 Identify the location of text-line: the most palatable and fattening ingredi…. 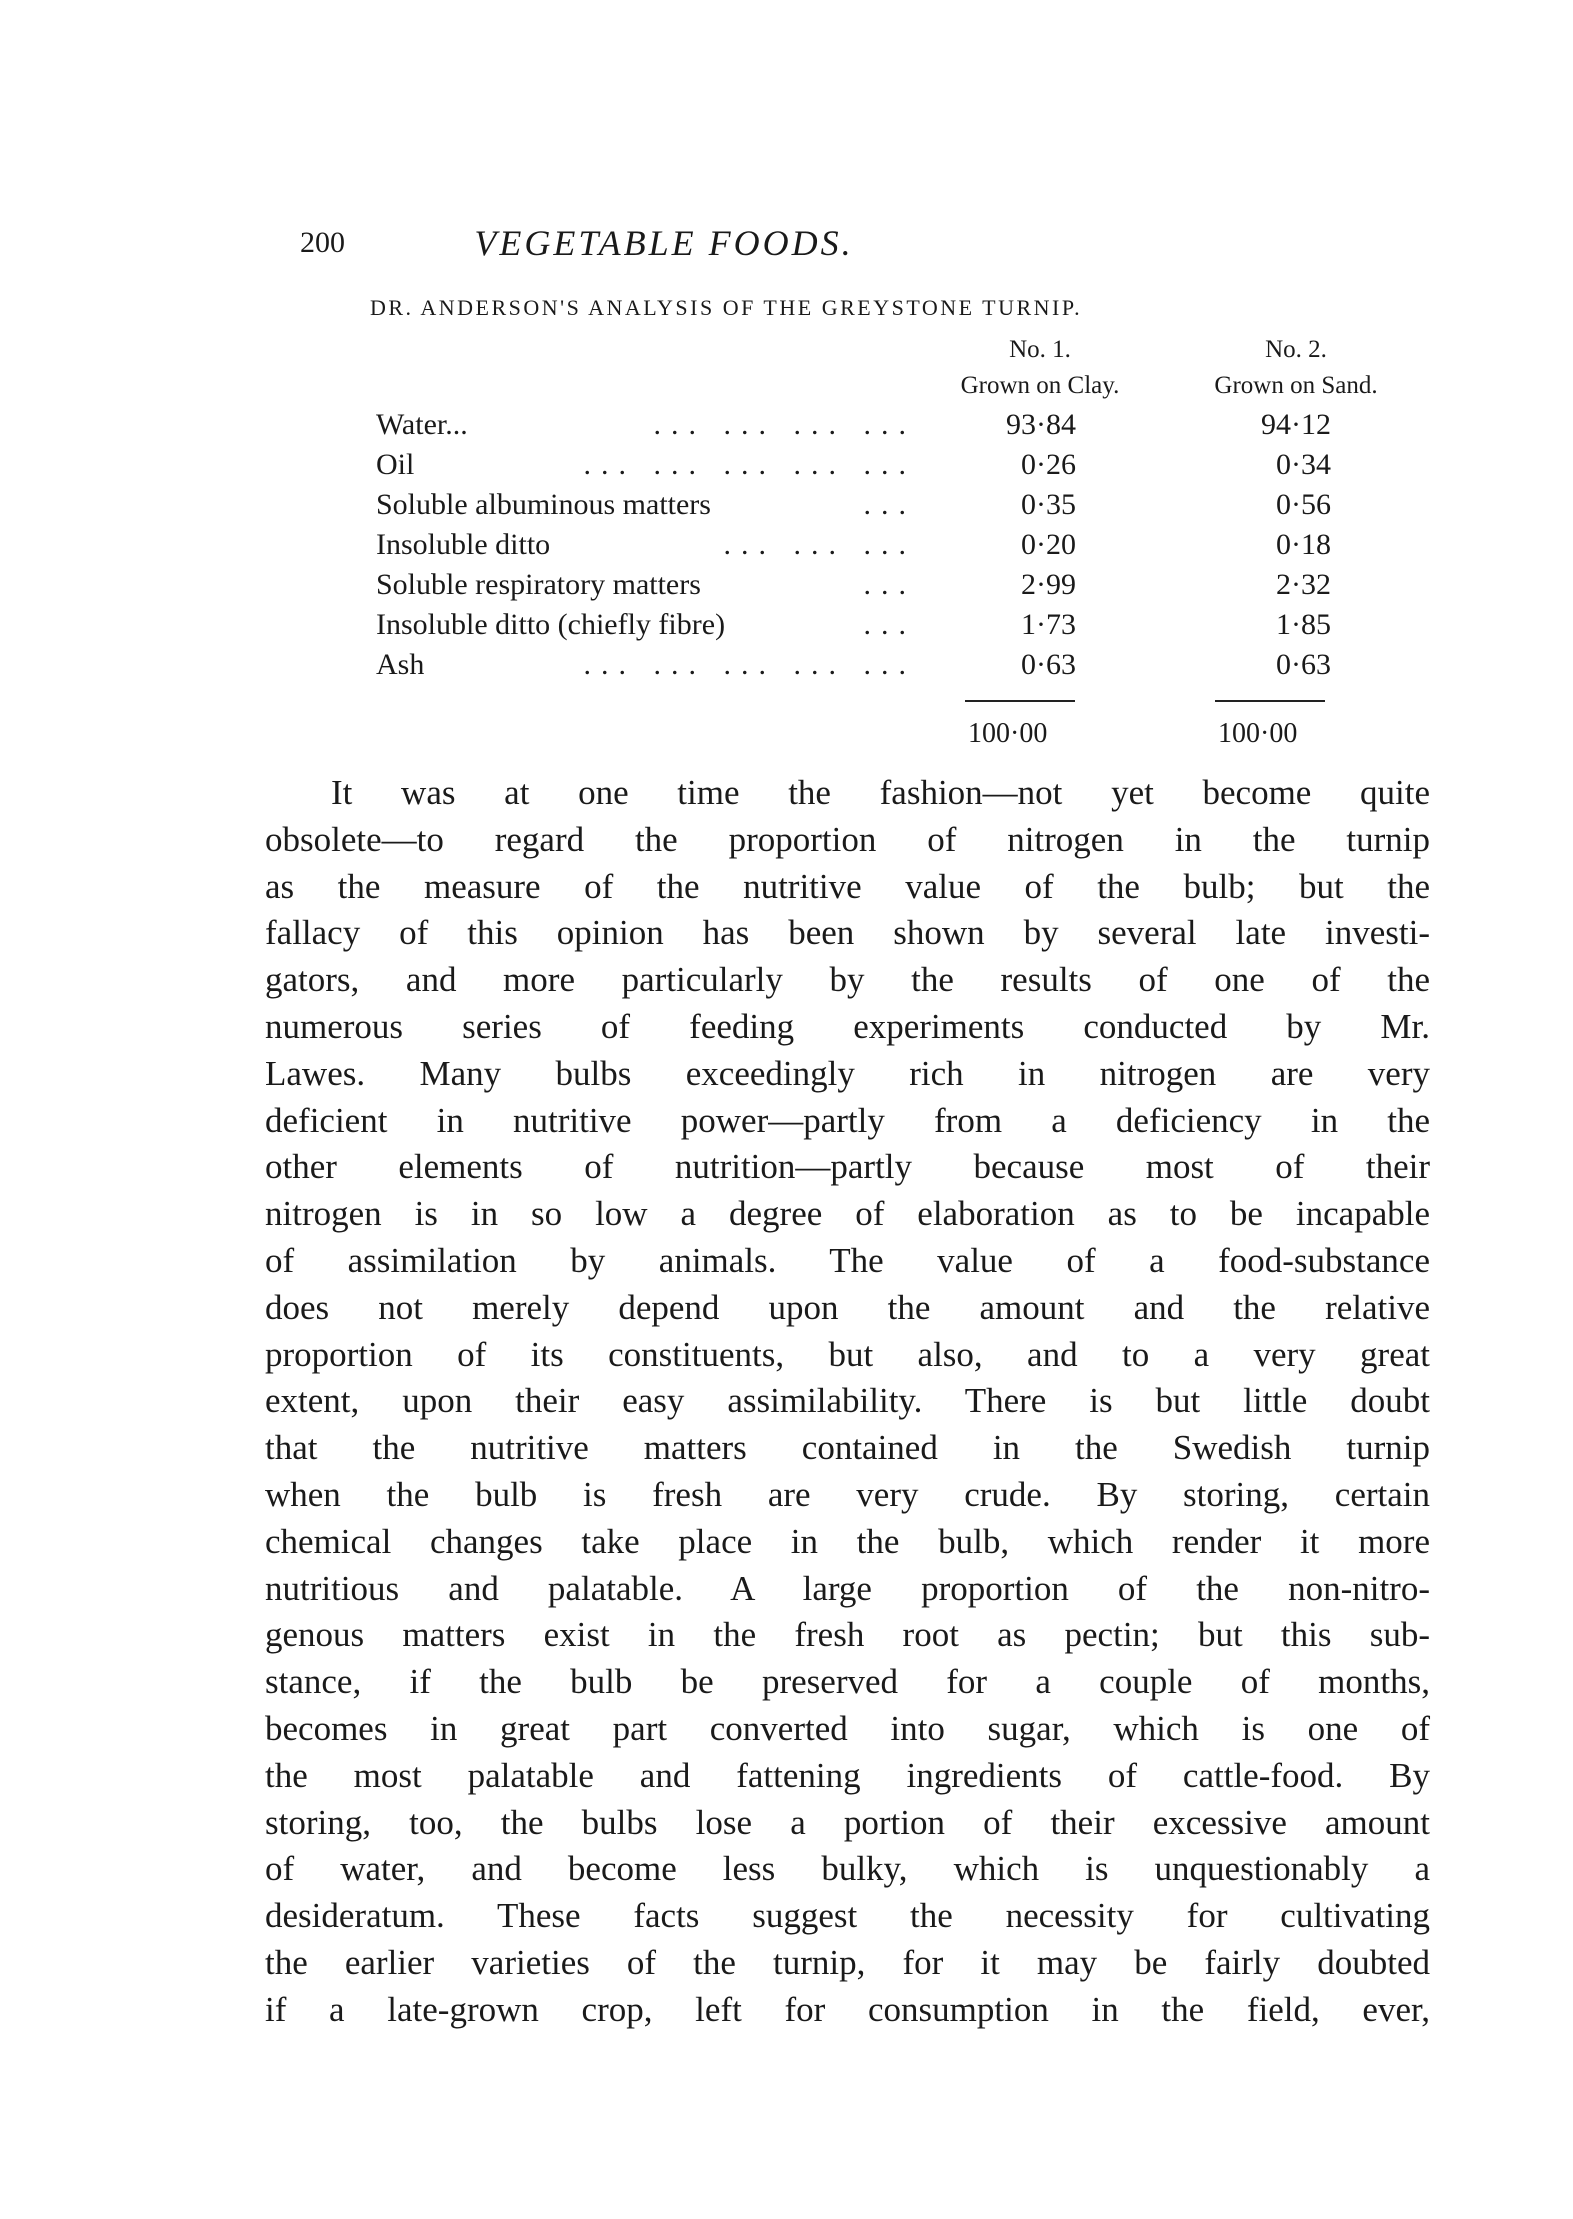
(847, 1775).